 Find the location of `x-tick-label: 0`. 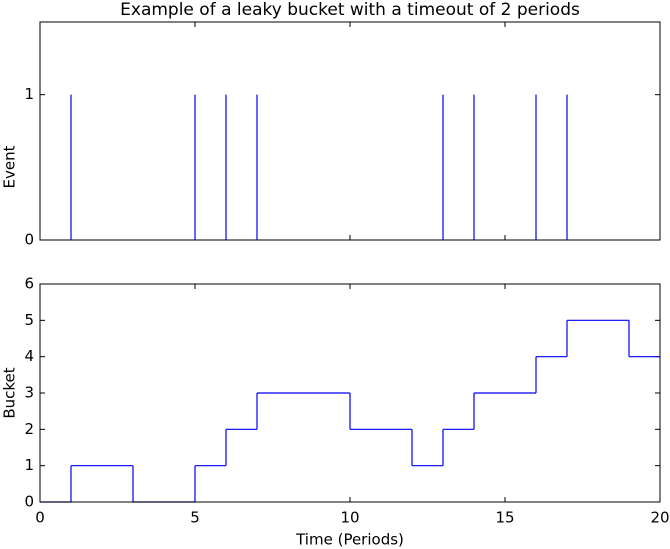

x-tick-label: 0 is located at coordinates (40, 518).